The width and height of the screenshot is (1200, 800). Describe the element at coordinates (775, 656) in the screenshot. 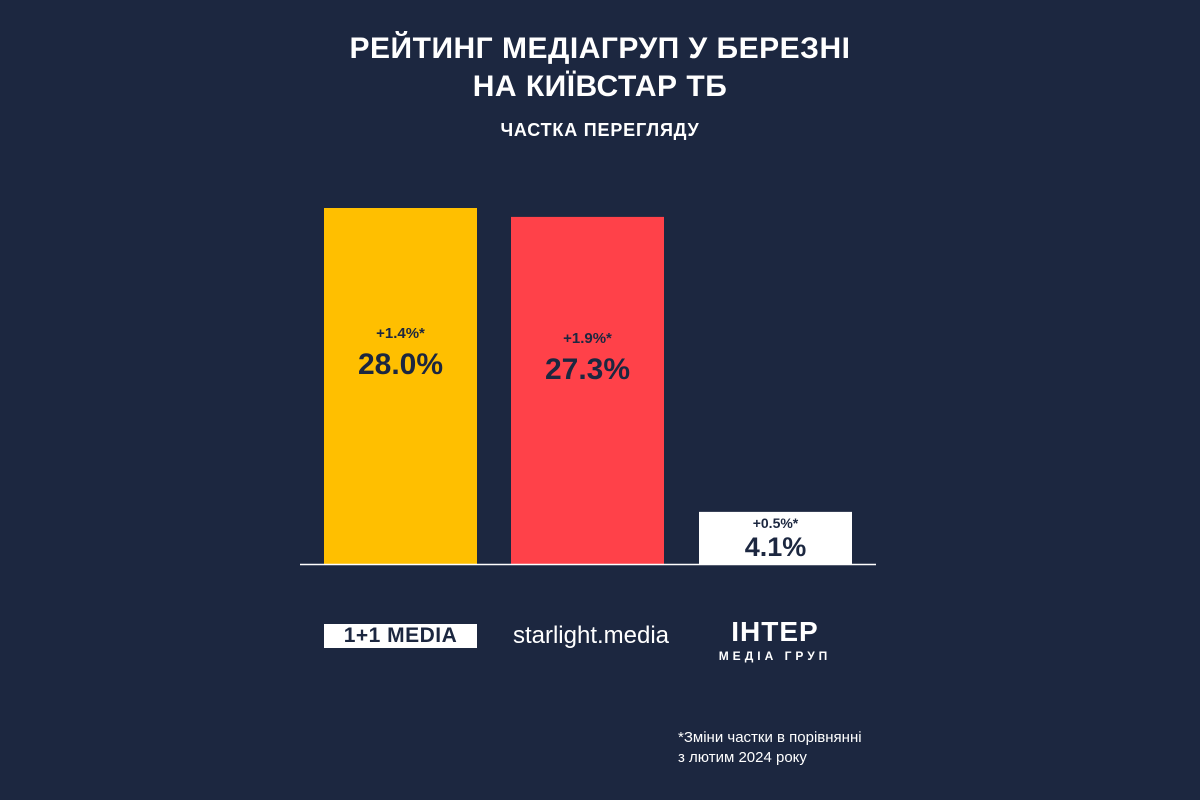

I see `logo-inter-sub: МЕДІА ГРУП` at that location.